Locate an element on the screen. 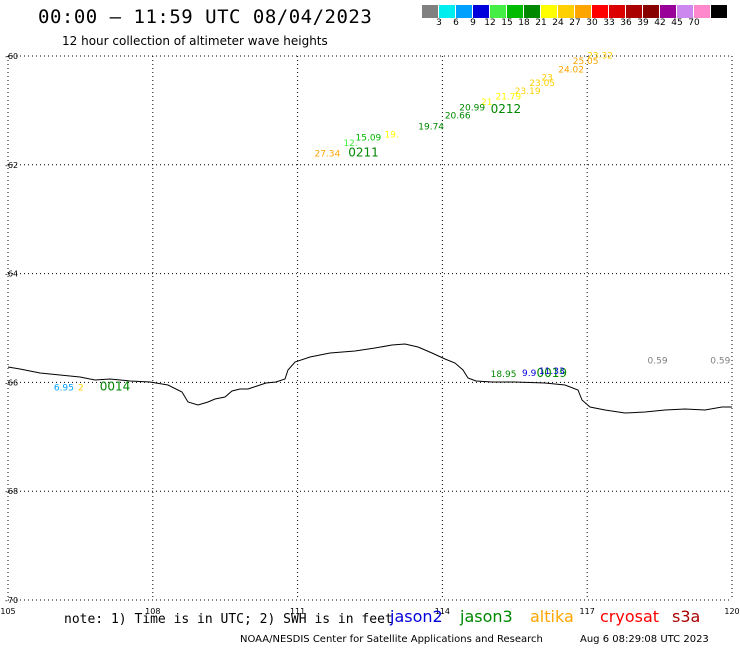 This screenshot has width=740, height=650. wave-height-label: 2 is located at coordinates (81, 389).